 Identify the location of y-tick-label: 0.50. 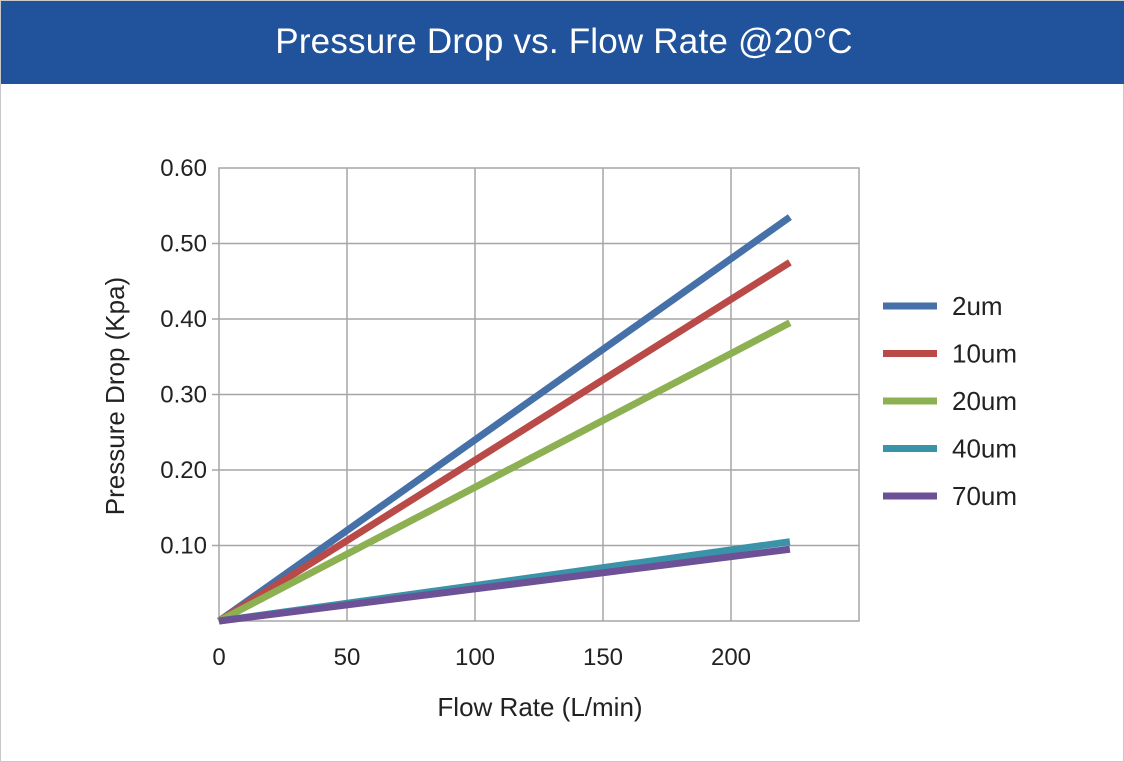
(183, 244).